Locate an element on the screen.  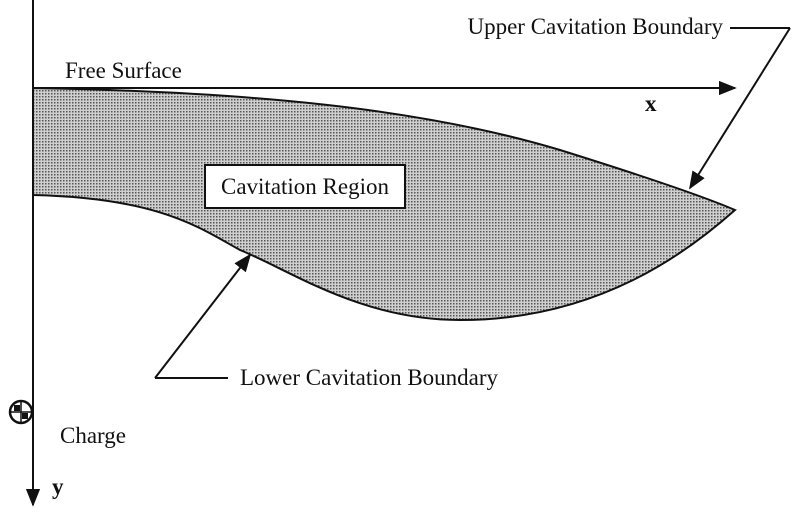
y-axis-label: y is located at coordinates (58, 486).